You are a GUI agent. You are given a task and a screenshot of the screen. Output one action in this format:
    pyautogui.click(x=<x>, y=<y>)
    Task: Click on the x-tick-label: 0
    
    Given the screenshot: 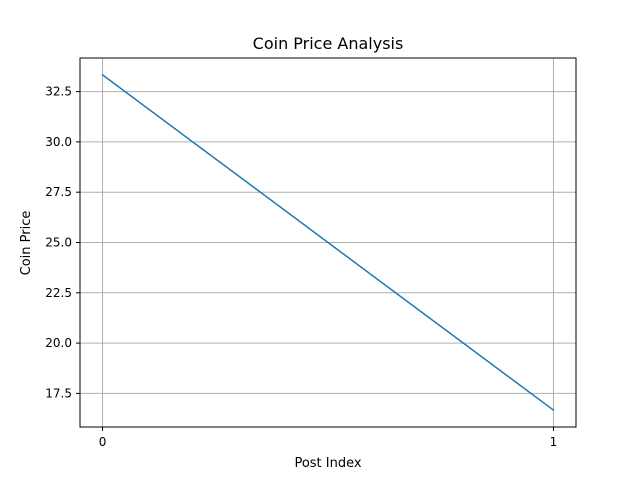 What is the action you would take?
    pyautogui.click(x=103, y=442)
    